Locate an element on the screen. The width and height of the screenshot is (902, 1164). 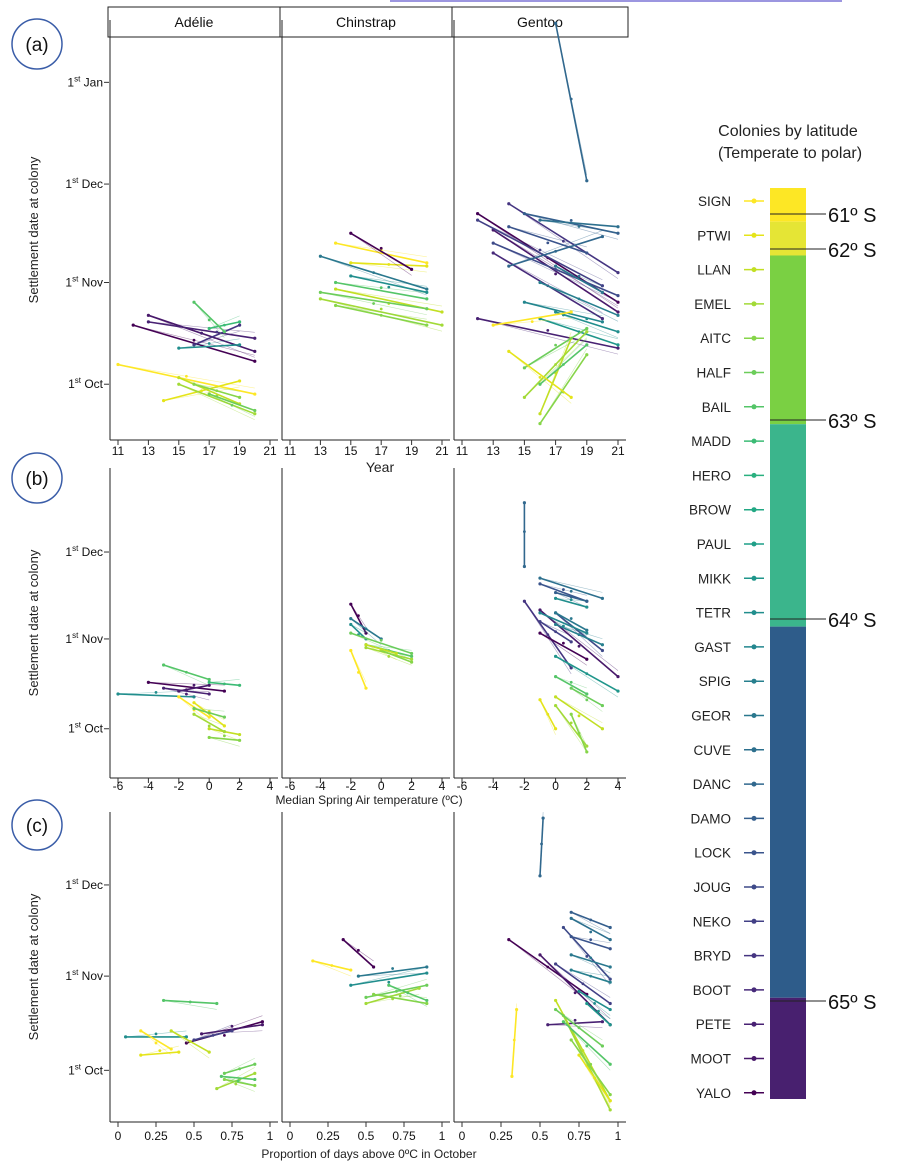
x-tick-label: 0.5 is located at coordinates (540, 1136).